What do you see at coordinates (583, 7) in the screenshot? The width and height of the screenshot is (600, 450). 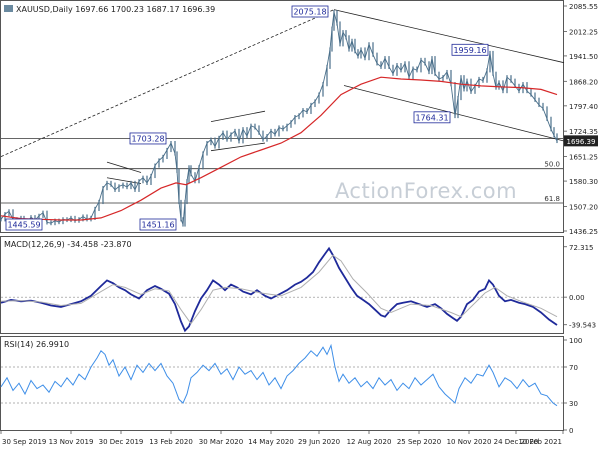 I see `price-axis-label: 2085.55` at bounding box center [583, 7].